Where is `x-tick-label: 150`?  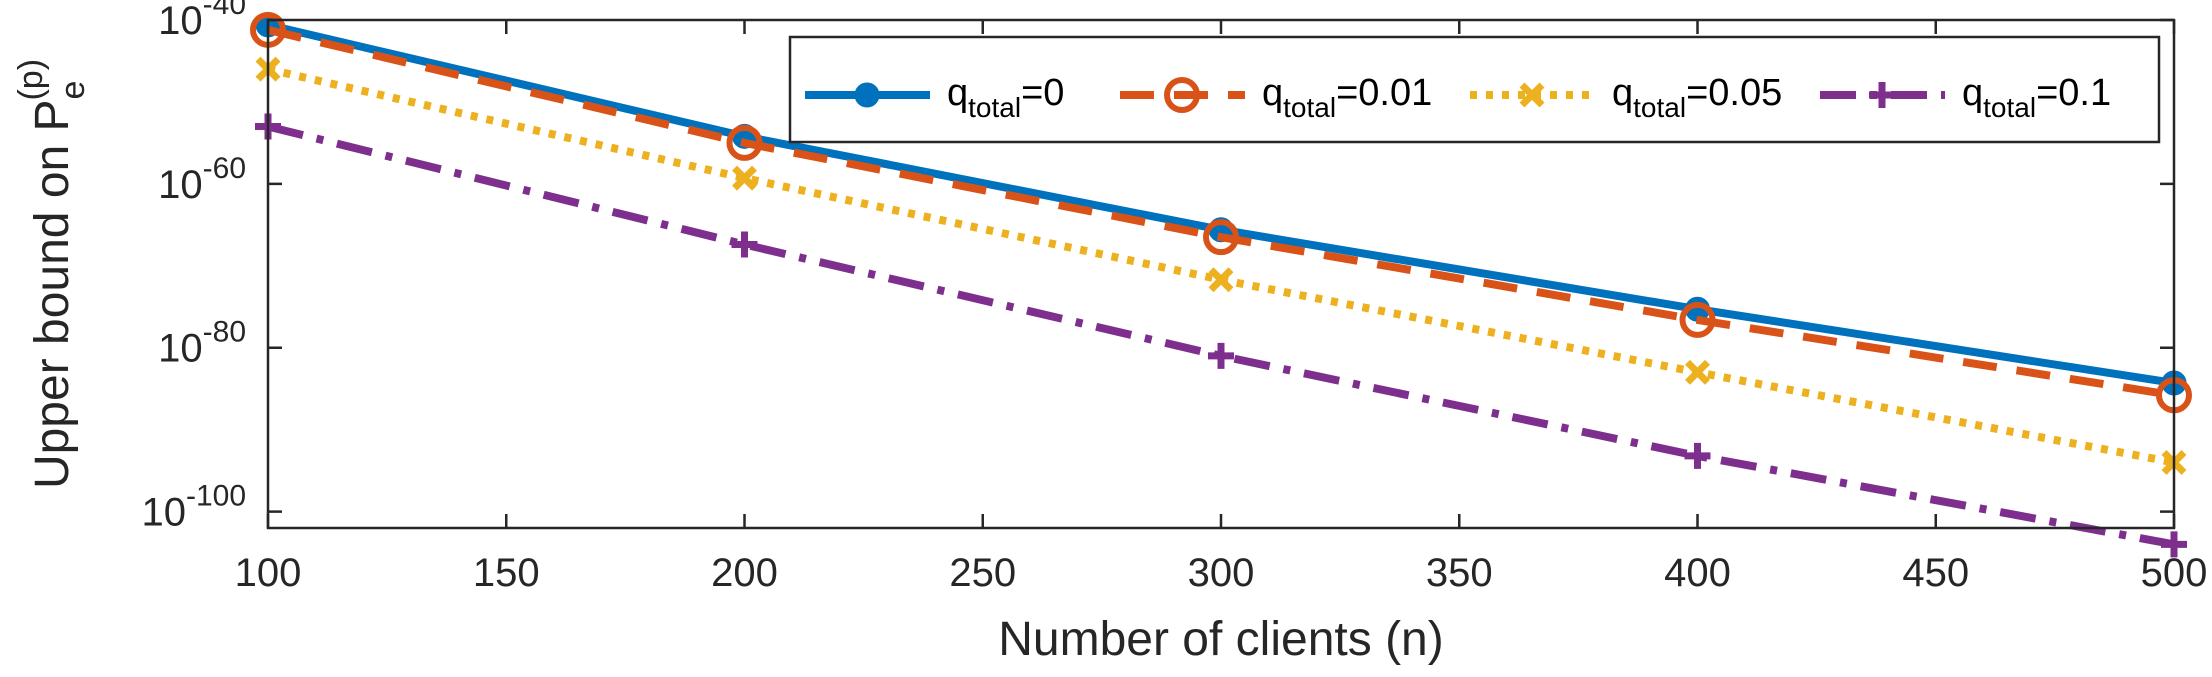 x-tick-label: 150 is located at coordinates (506, 573).